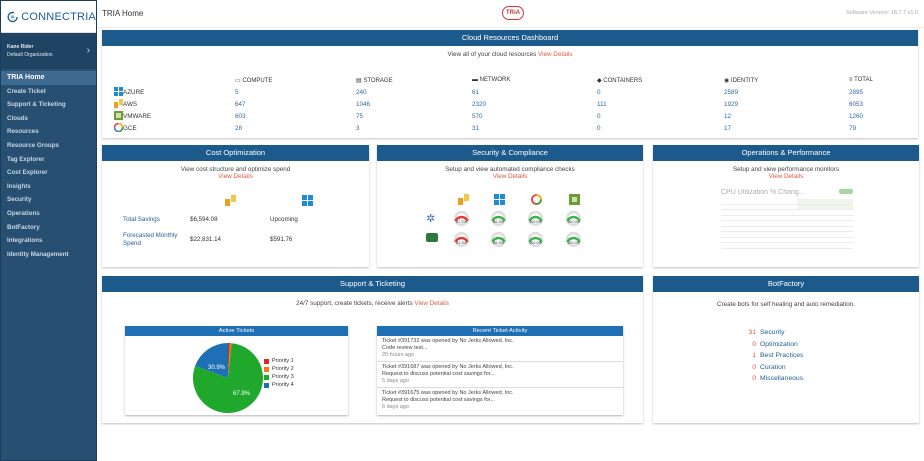 The height and width of the screenshot is (461, 924). Describe the element at coordinates (502, 128) in the screenshot. I see `table-row: GCE 28 3 31 0 17 79` at that location.